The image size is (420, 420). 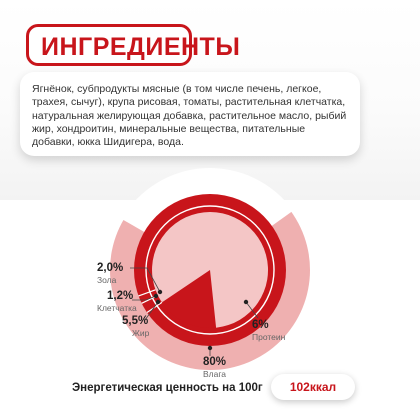 I want to click on protein-leader, so click(x=252, y=310).